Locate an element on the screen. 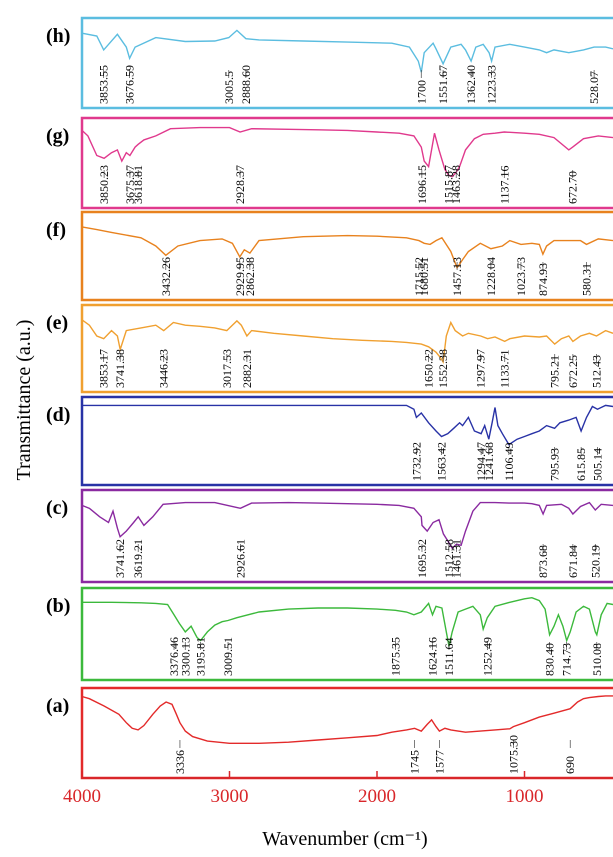  x-axis-label: Wavenumber (cm⁻¹) is located at coordinates (344, 839).